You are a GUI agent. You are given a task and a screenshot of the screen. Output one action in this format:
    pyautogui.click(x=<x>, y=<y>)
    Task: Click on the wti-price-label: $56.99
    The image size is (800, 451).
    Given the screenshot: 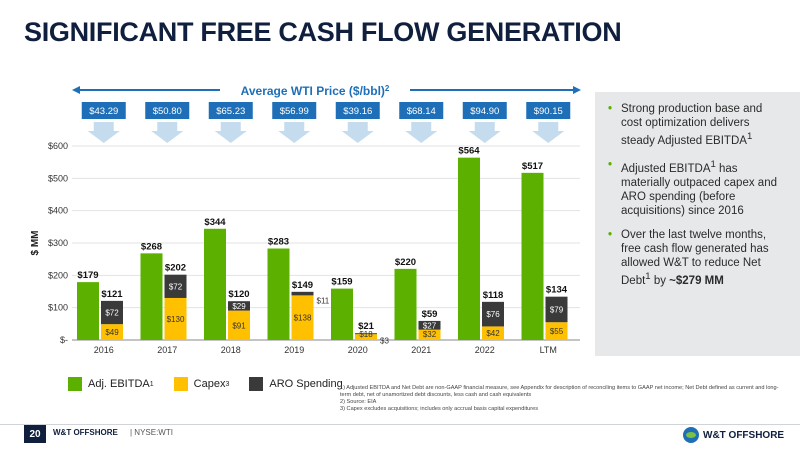 What is the action you would take?
    pyautogui.click(x=294, y=111)
    